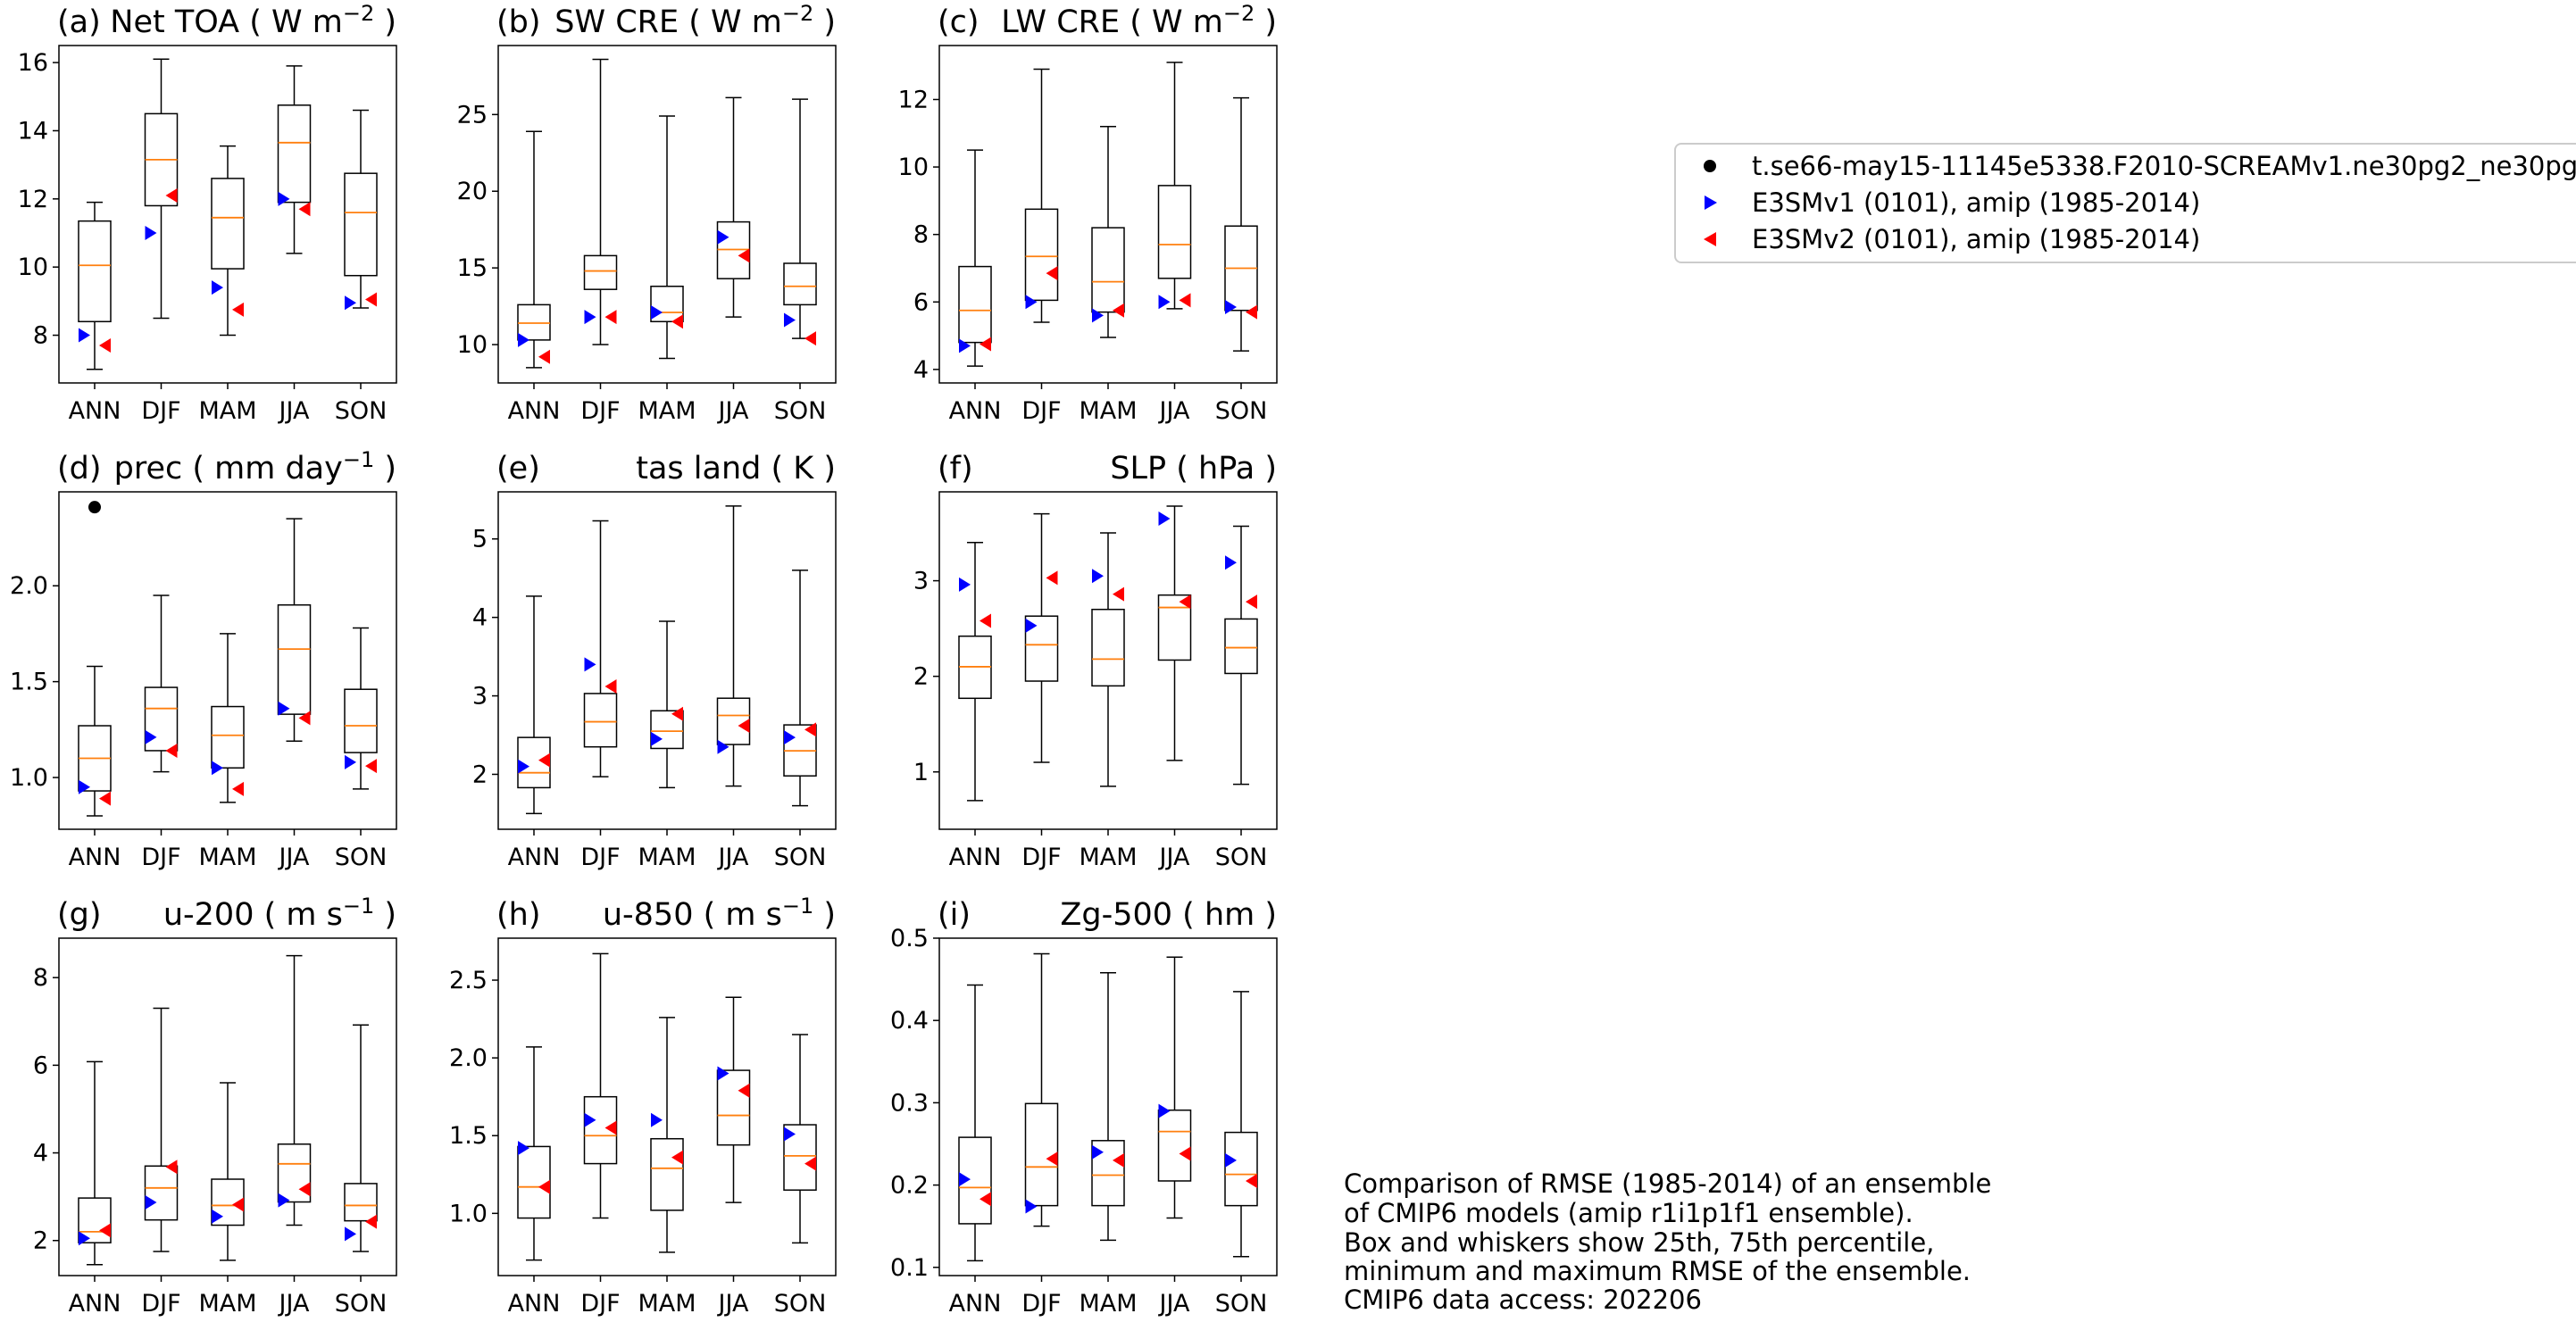 This screenshot has width=2576, height=1322. Describe the element at coordinates (723, 747) in the screenshot. I see `panel-e-e3smv1-marker` at that location.